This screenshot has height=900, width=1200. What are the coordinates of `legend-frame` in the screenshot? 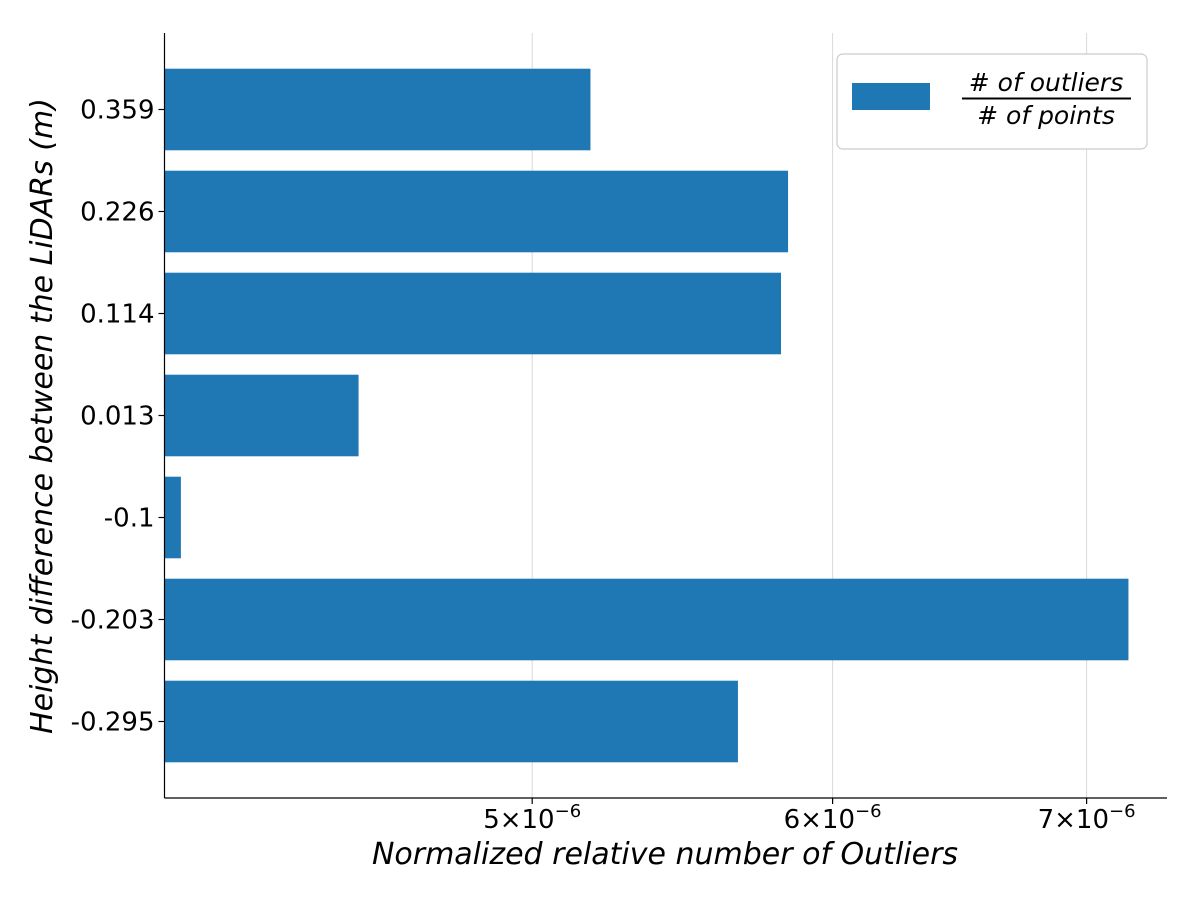 It's located at (992, 101).